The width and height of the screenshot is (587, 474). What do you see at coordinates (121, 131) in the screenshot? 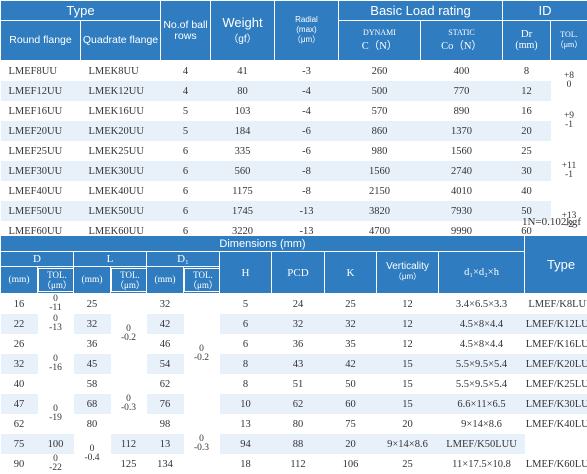
I see `quadrate-flange-cell: LMEK20UU` at bounding box center [121, 131].